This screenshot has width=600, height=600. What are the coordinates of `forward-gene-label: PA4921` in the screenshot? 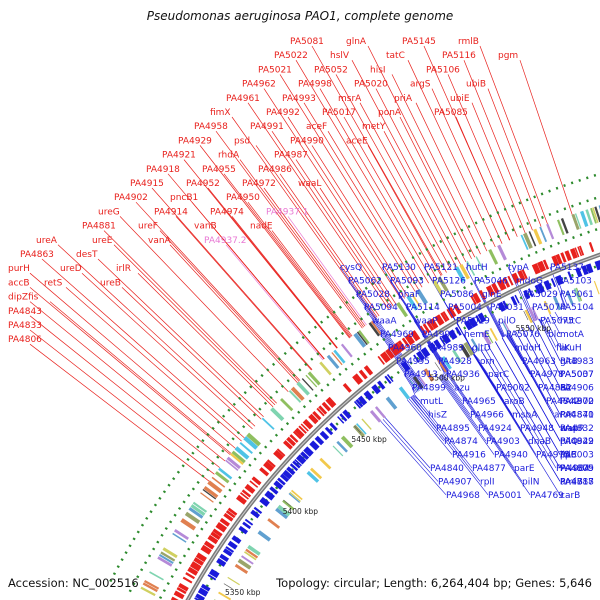 It's located at (179, 156).